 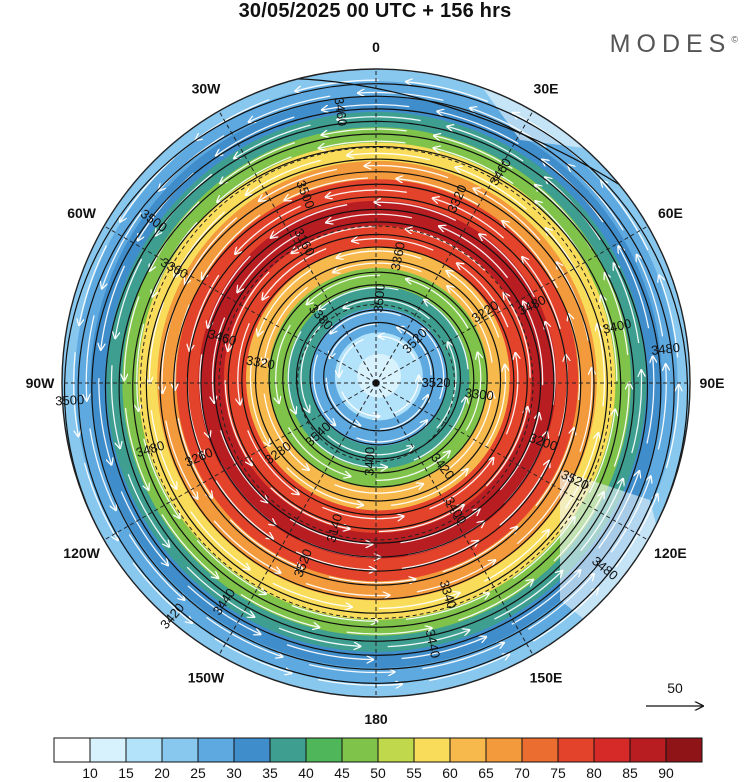 I want to click on reference-vector: 50, so click(x=674, y=693).